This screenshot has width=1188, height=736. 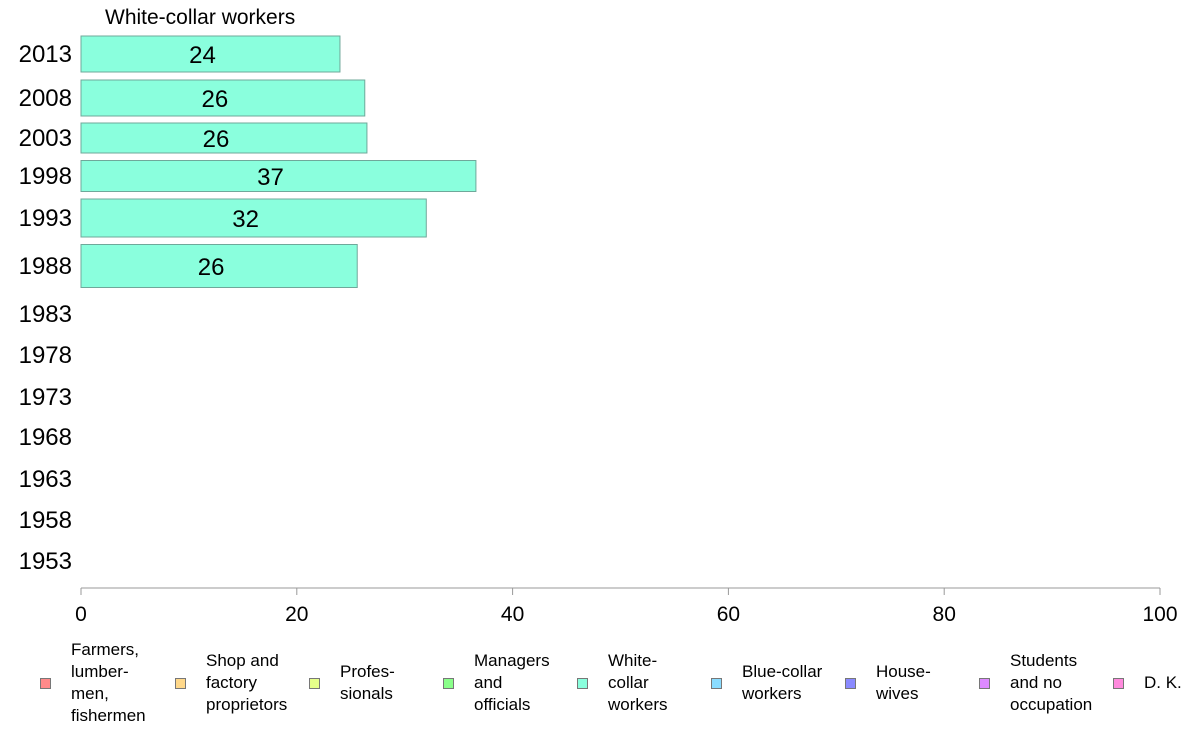 What do you see at coordinates (45, 355) in the screenshot?
I see `y-tick-label: 1978` at bounding box center [45, 355].